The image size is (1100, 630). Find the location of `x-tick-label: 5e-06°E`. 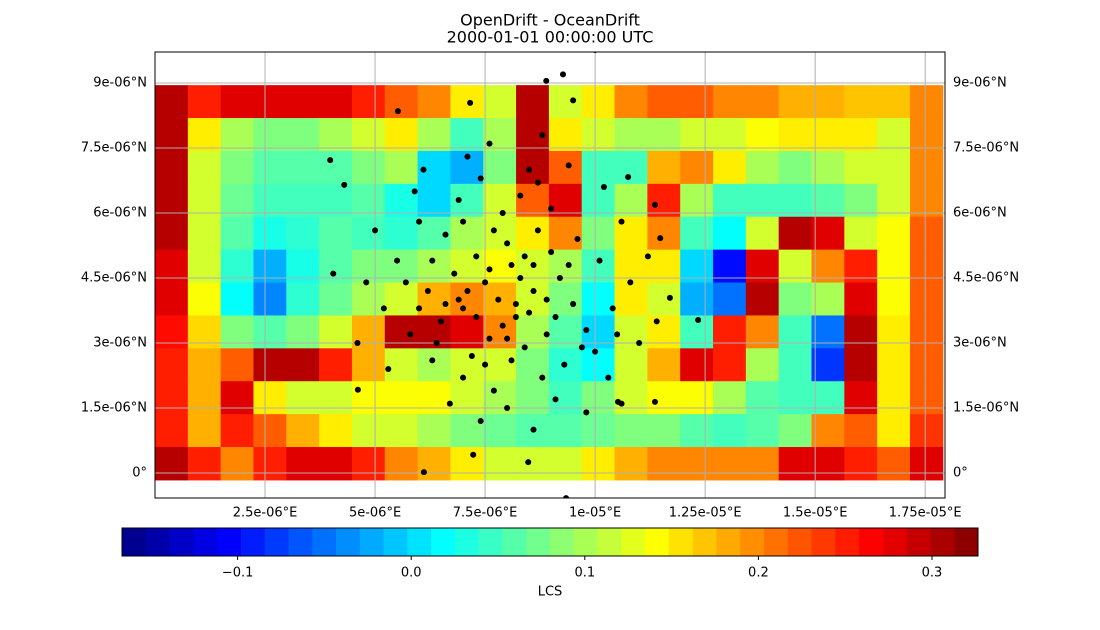

x-tick-label: 5e-06°E is located at coordinates (375, 513).